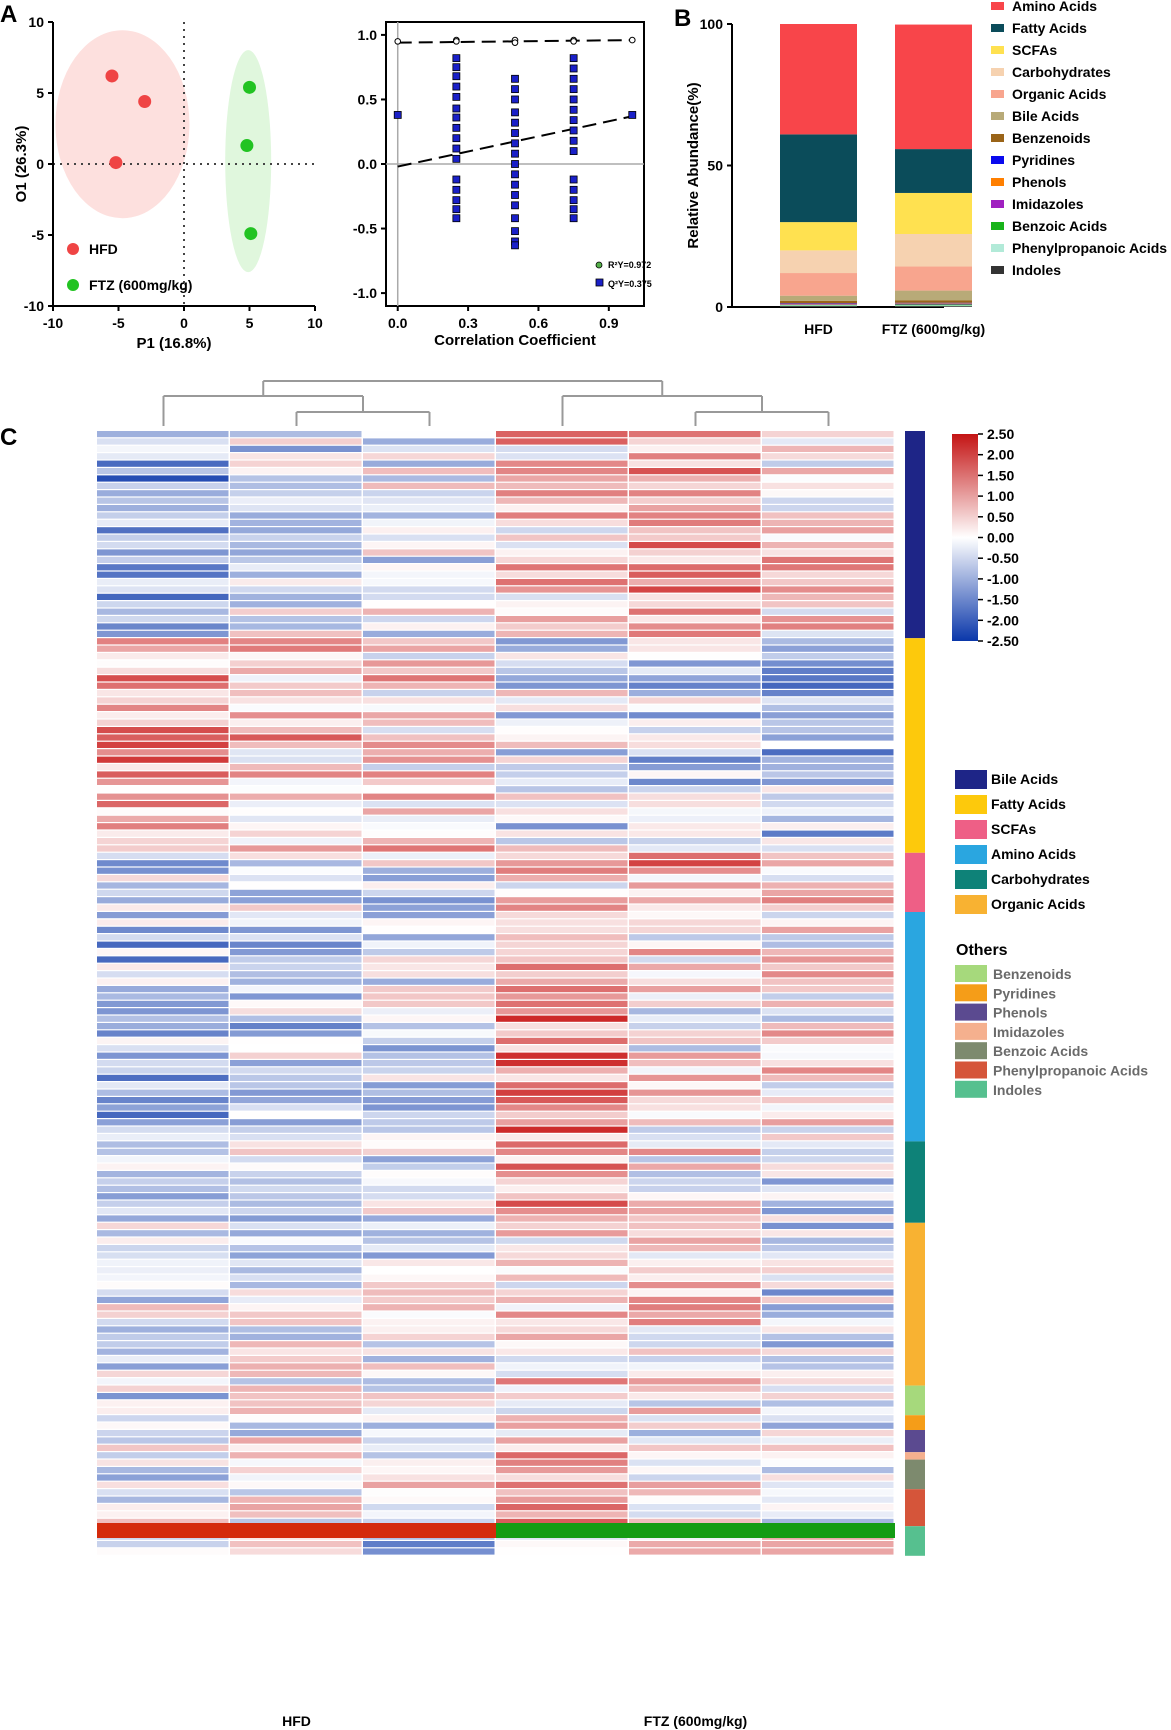 This screenshot has width=1171, height=1730. What do you see at coordinates (695, 1530) in the screenshot?
I see `group-bar-ftz` at bounding box center [695, 1530].